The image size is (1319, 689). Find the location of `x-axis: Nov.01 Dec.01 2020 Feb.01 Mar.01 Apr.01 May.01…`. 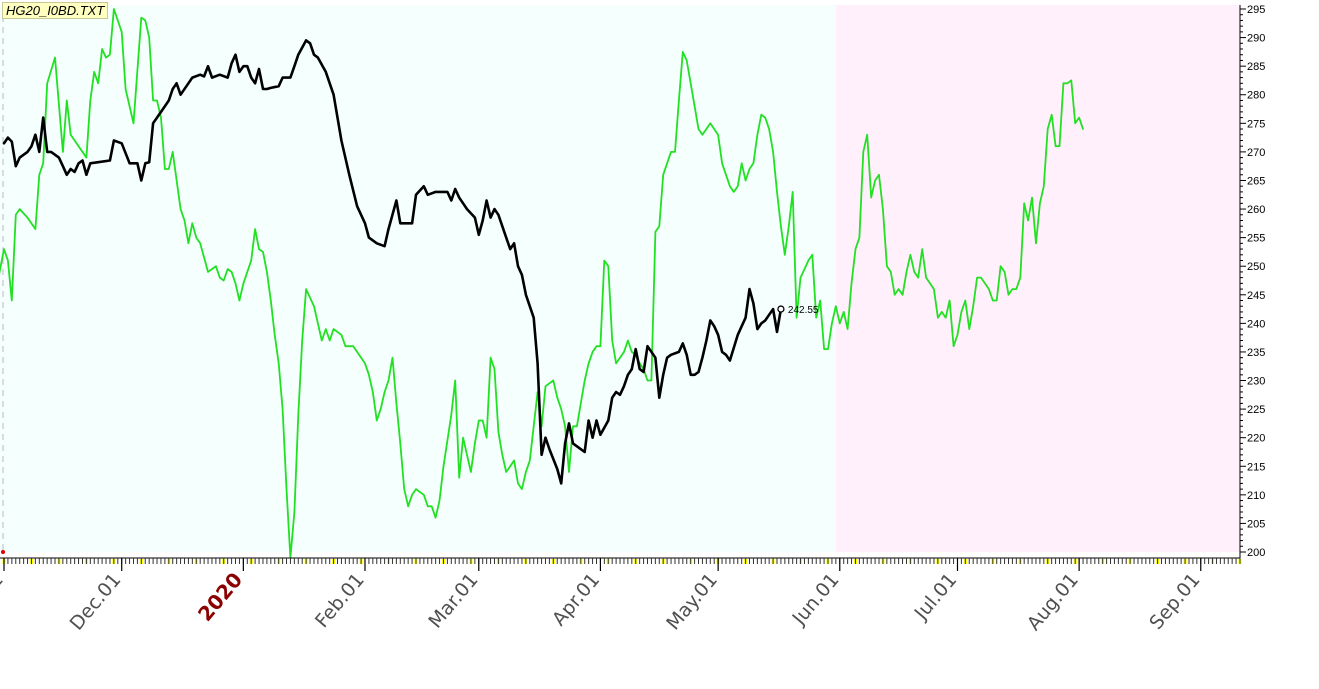

x-axis: Nov.01 Dec.01 2020 Feb.01 Mar.01 Apr.01 May.01… is located at coordinates (621, 592).